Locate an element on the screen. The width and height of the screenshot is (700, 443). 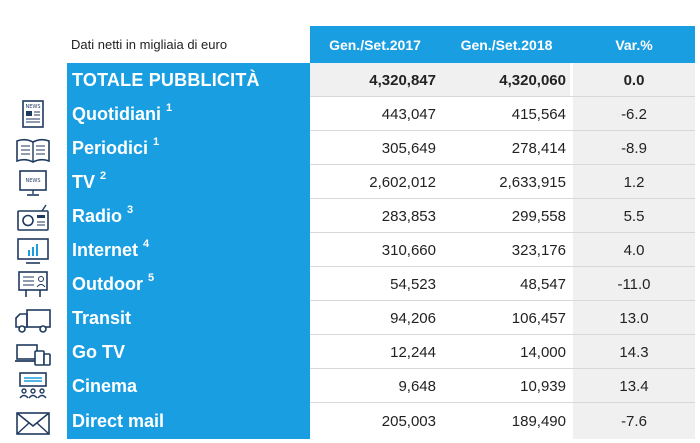
value-variation: -6.2 is located at coordinates (634, 114).